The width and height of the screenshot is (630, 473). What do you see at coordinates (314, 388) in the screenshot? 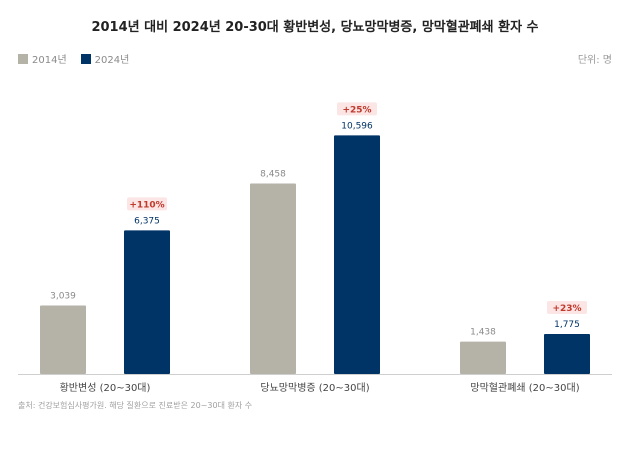
I see `category-label-1: 당뇨망막병증 (20~30대)` at bounding box center [314, 388].